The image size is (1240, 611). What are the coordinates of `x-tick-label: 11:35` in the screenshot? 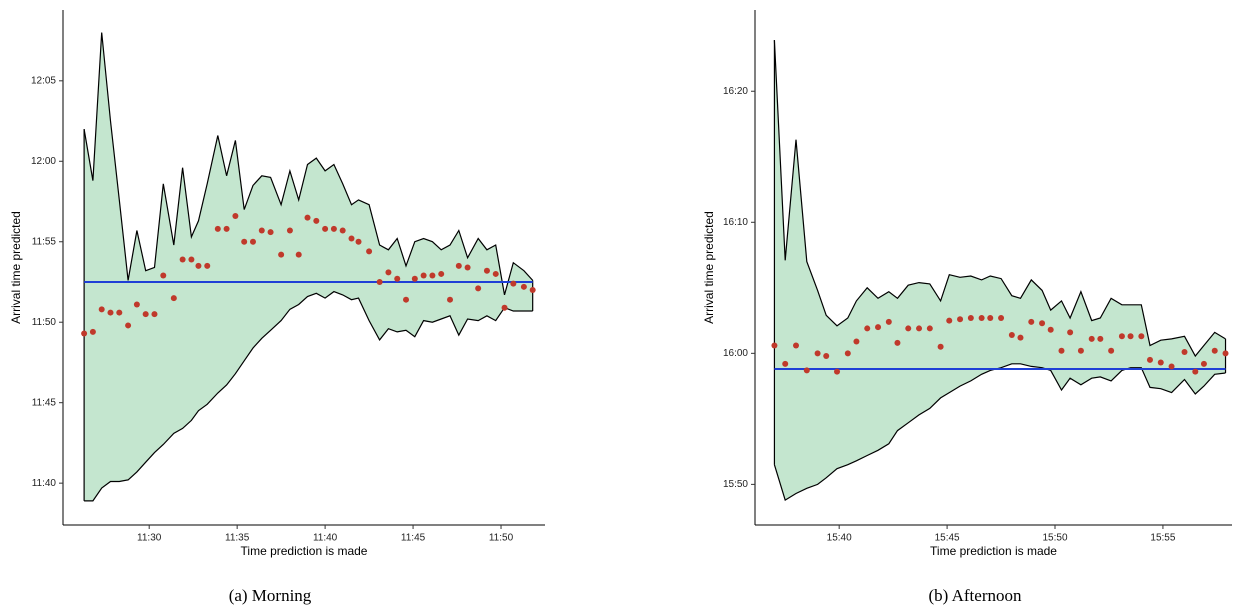 It's located at (237, 538).